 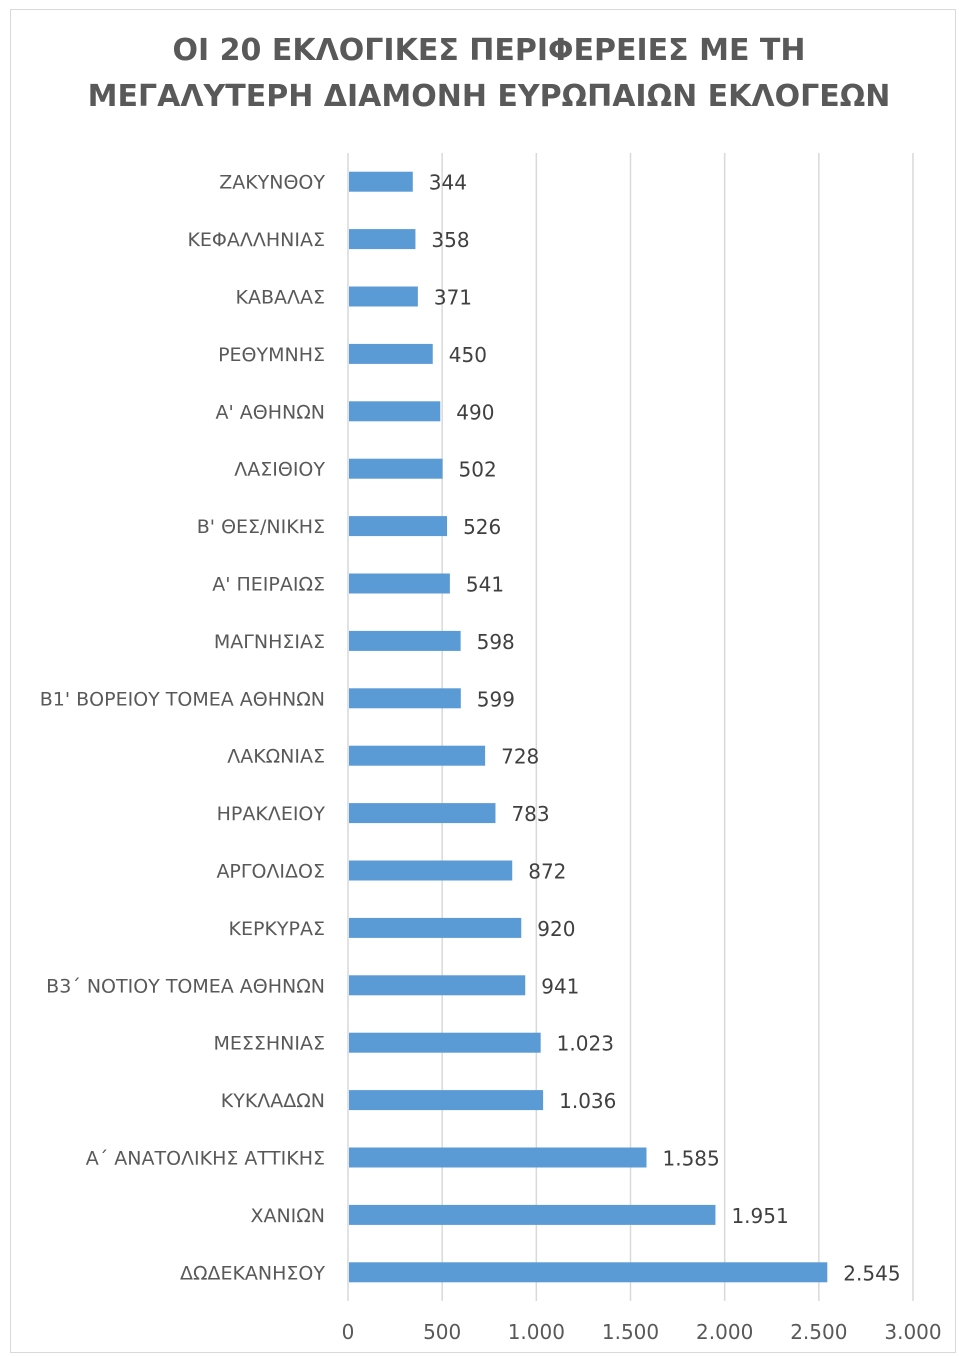 I want to click on x-tick-label: 0, so click(x=348, y=1332).